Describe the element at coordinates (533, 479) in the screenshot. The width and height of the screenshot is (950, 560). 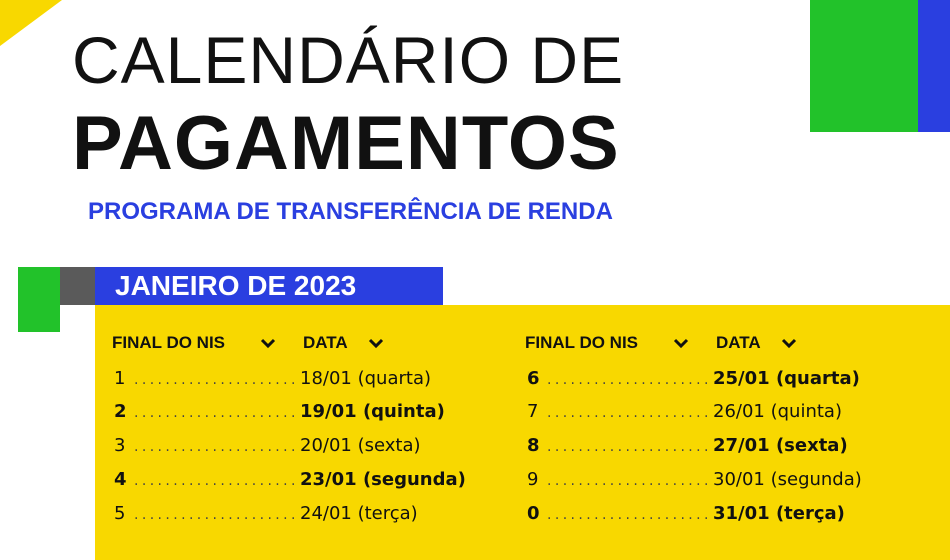
I see `nis: 9` at that location.